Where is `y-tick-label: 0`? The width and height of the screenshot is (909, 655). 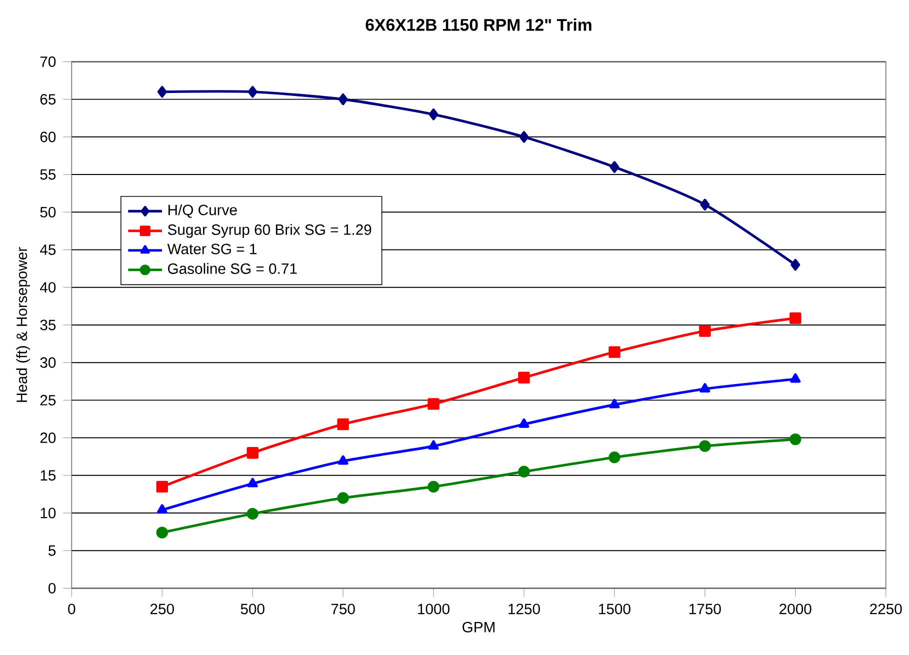
y-tick-label: 0 is located at coordinates (52, 588).